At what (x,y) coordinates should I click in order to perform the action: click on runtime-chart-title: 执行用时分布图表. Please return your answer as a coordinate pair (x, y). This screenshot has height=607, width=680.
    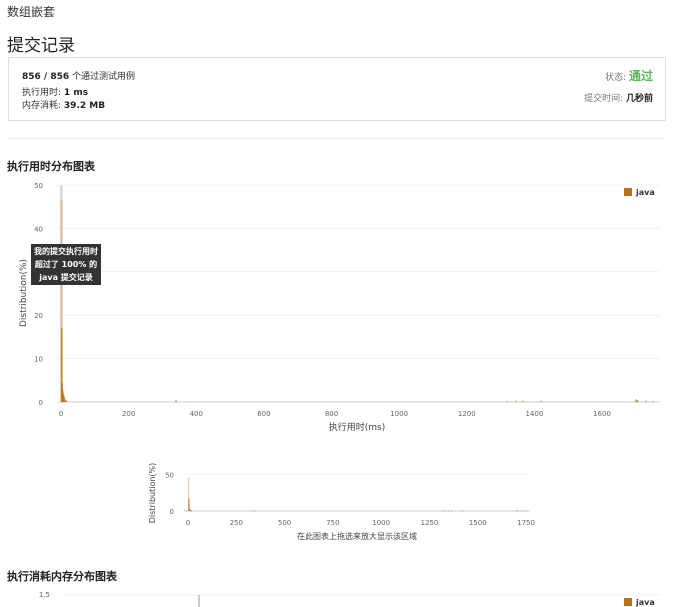
    Looking at the image, I should click on (51, 166).